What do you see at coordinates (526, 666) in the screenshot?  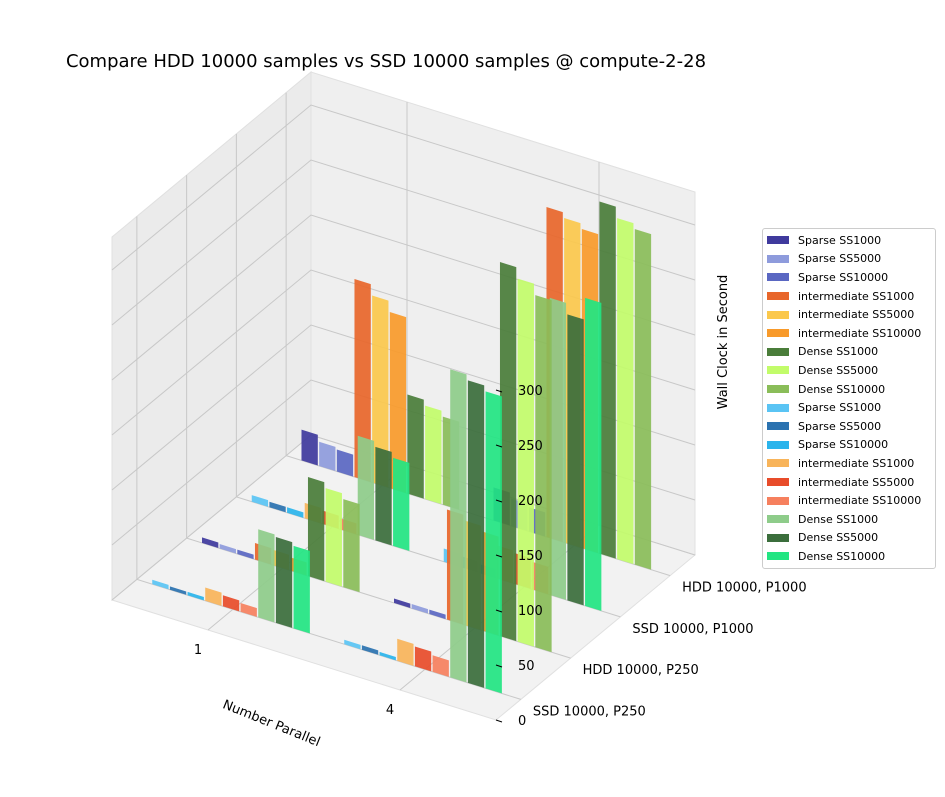 I see `z-tick-label: 50` at bounding box center [526, 666].